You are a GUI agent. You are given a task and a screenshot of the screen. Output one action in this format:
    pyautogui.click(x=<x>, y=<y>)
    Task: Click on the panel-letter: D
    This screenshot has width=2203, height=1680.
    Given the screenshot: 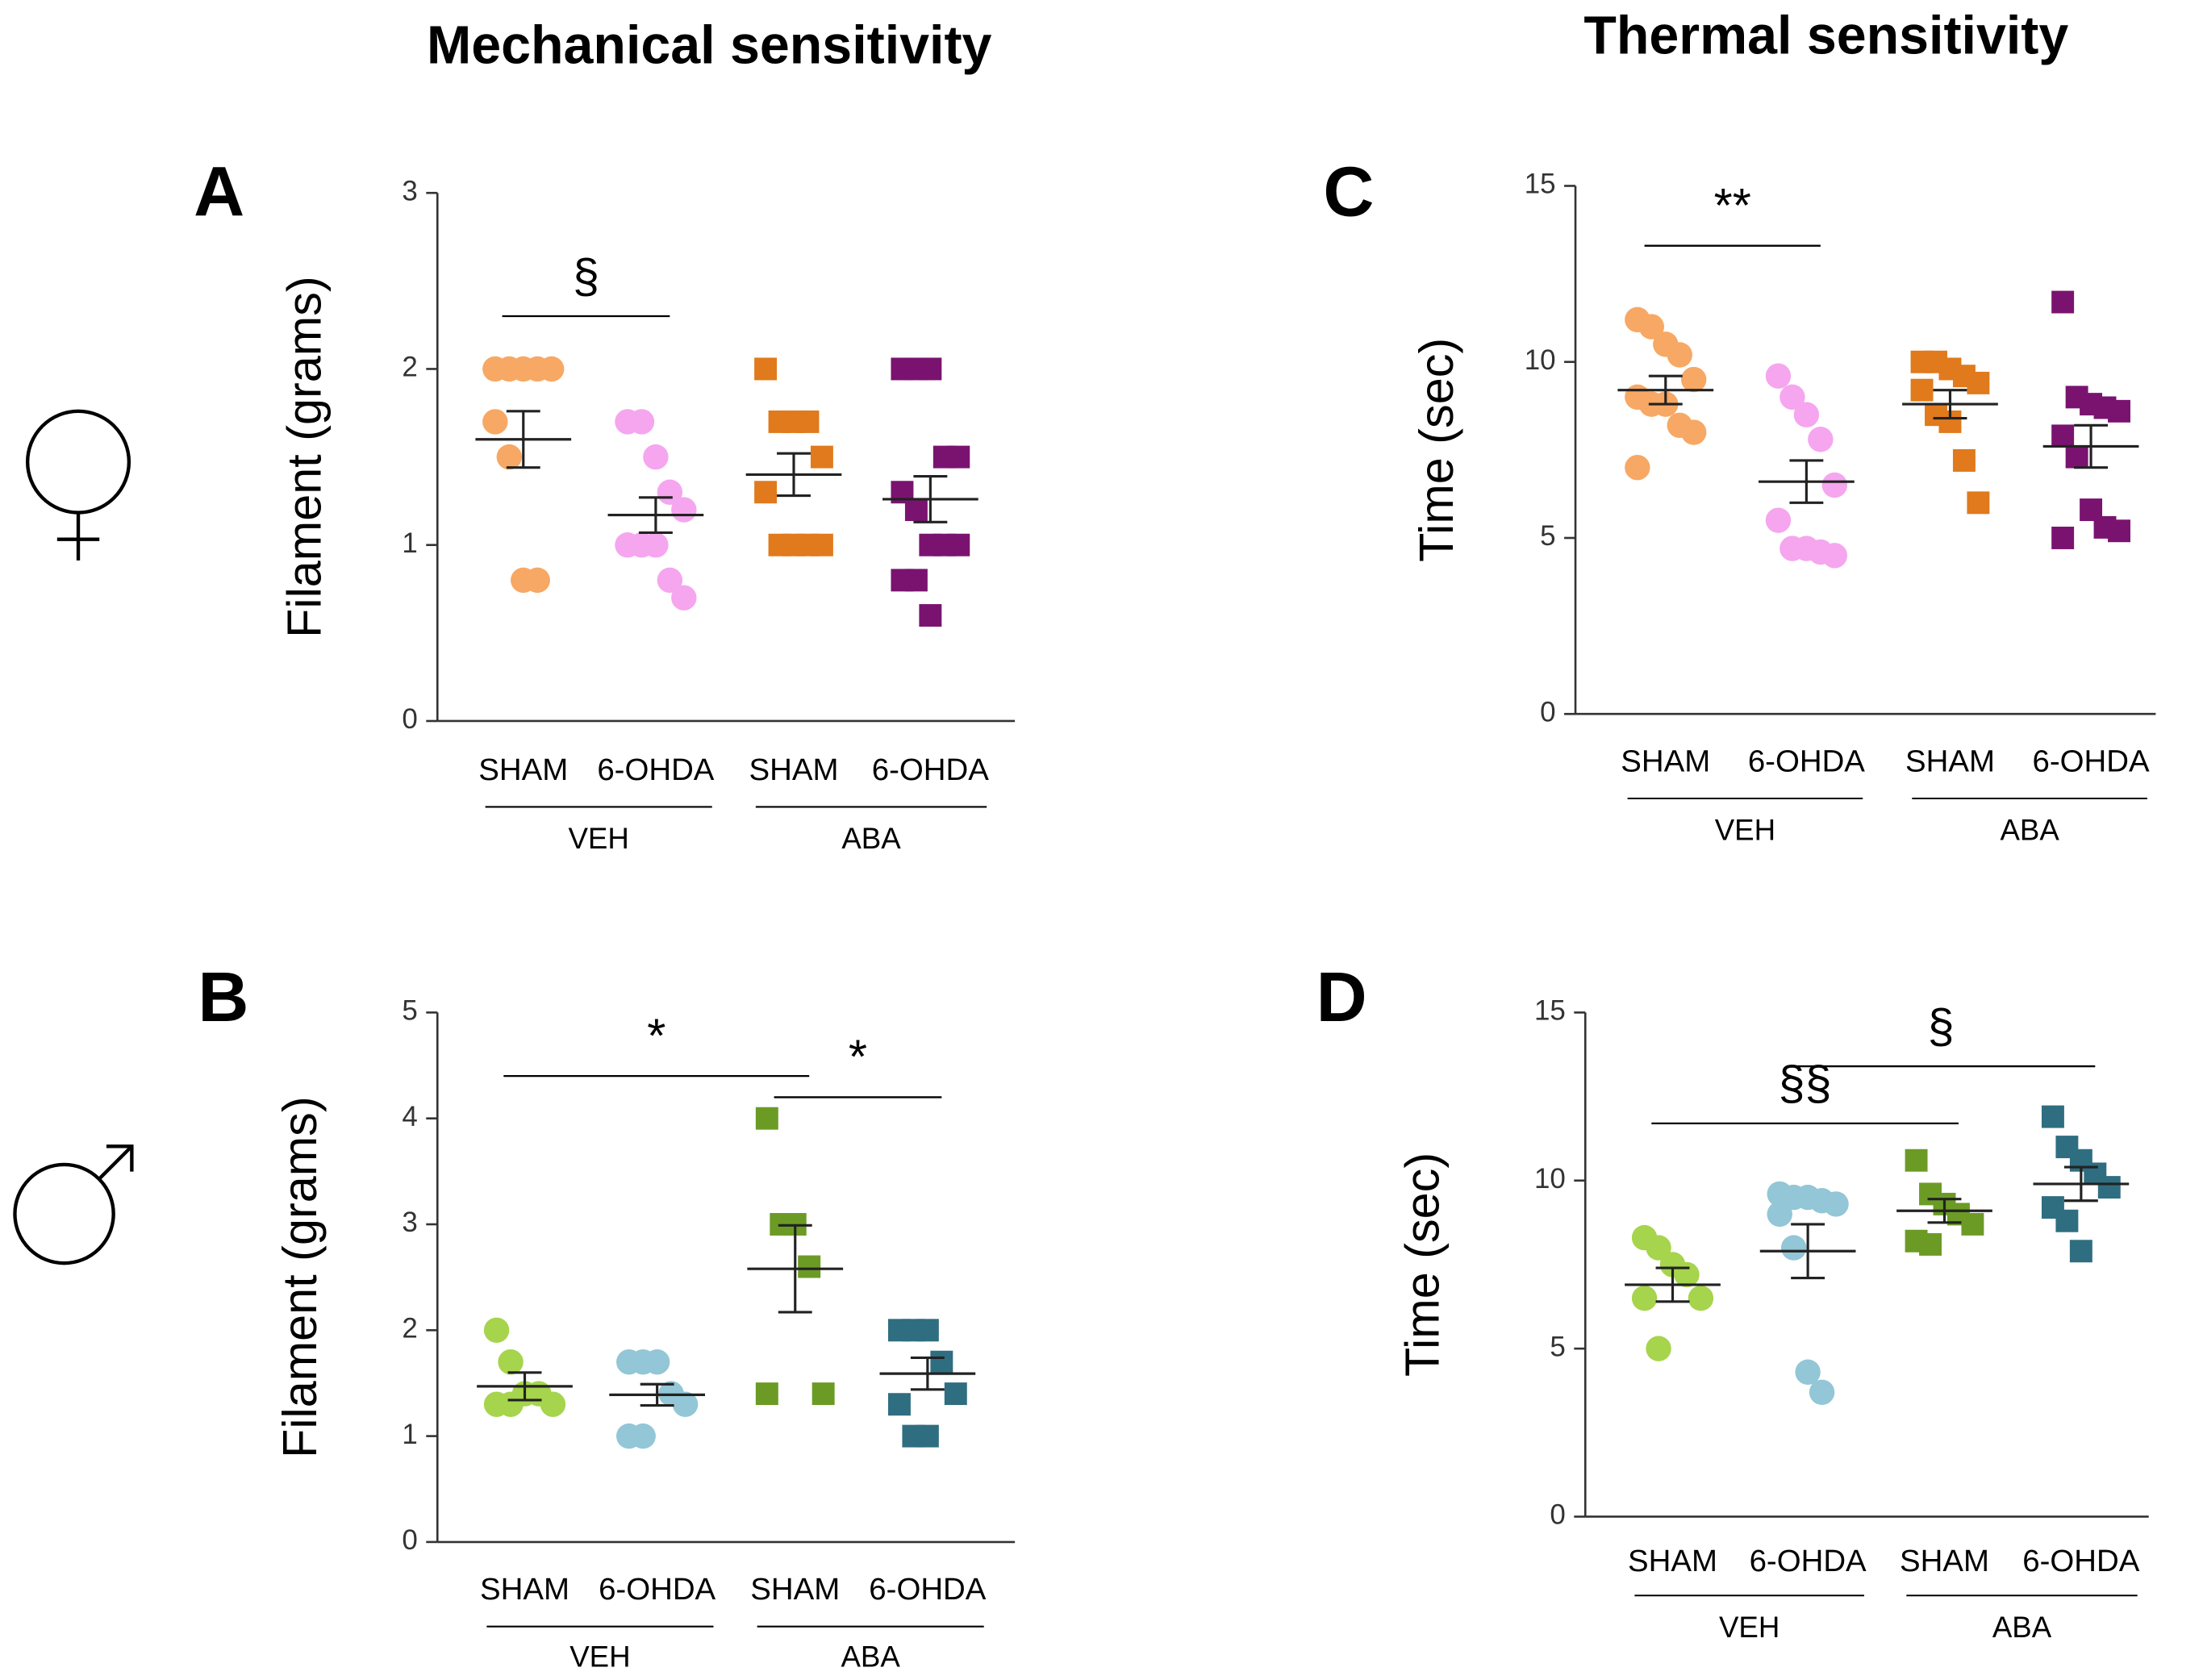 What is the action you would take?
    pyautogui.click(x=1341, y=997)
    